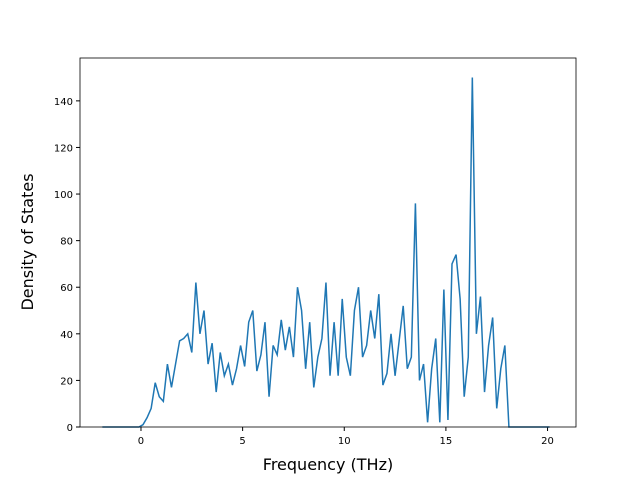 The width and height of the screenshot is (640, 480). I want to click on y-tick-label: 140, so click(63, 102).